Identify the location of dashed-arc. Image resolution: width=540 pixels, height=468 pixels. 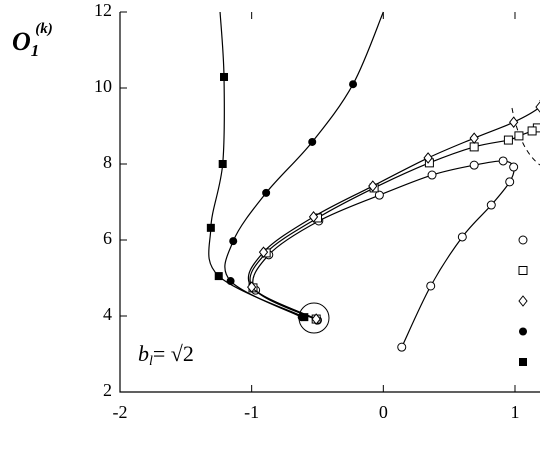
(525, 136).